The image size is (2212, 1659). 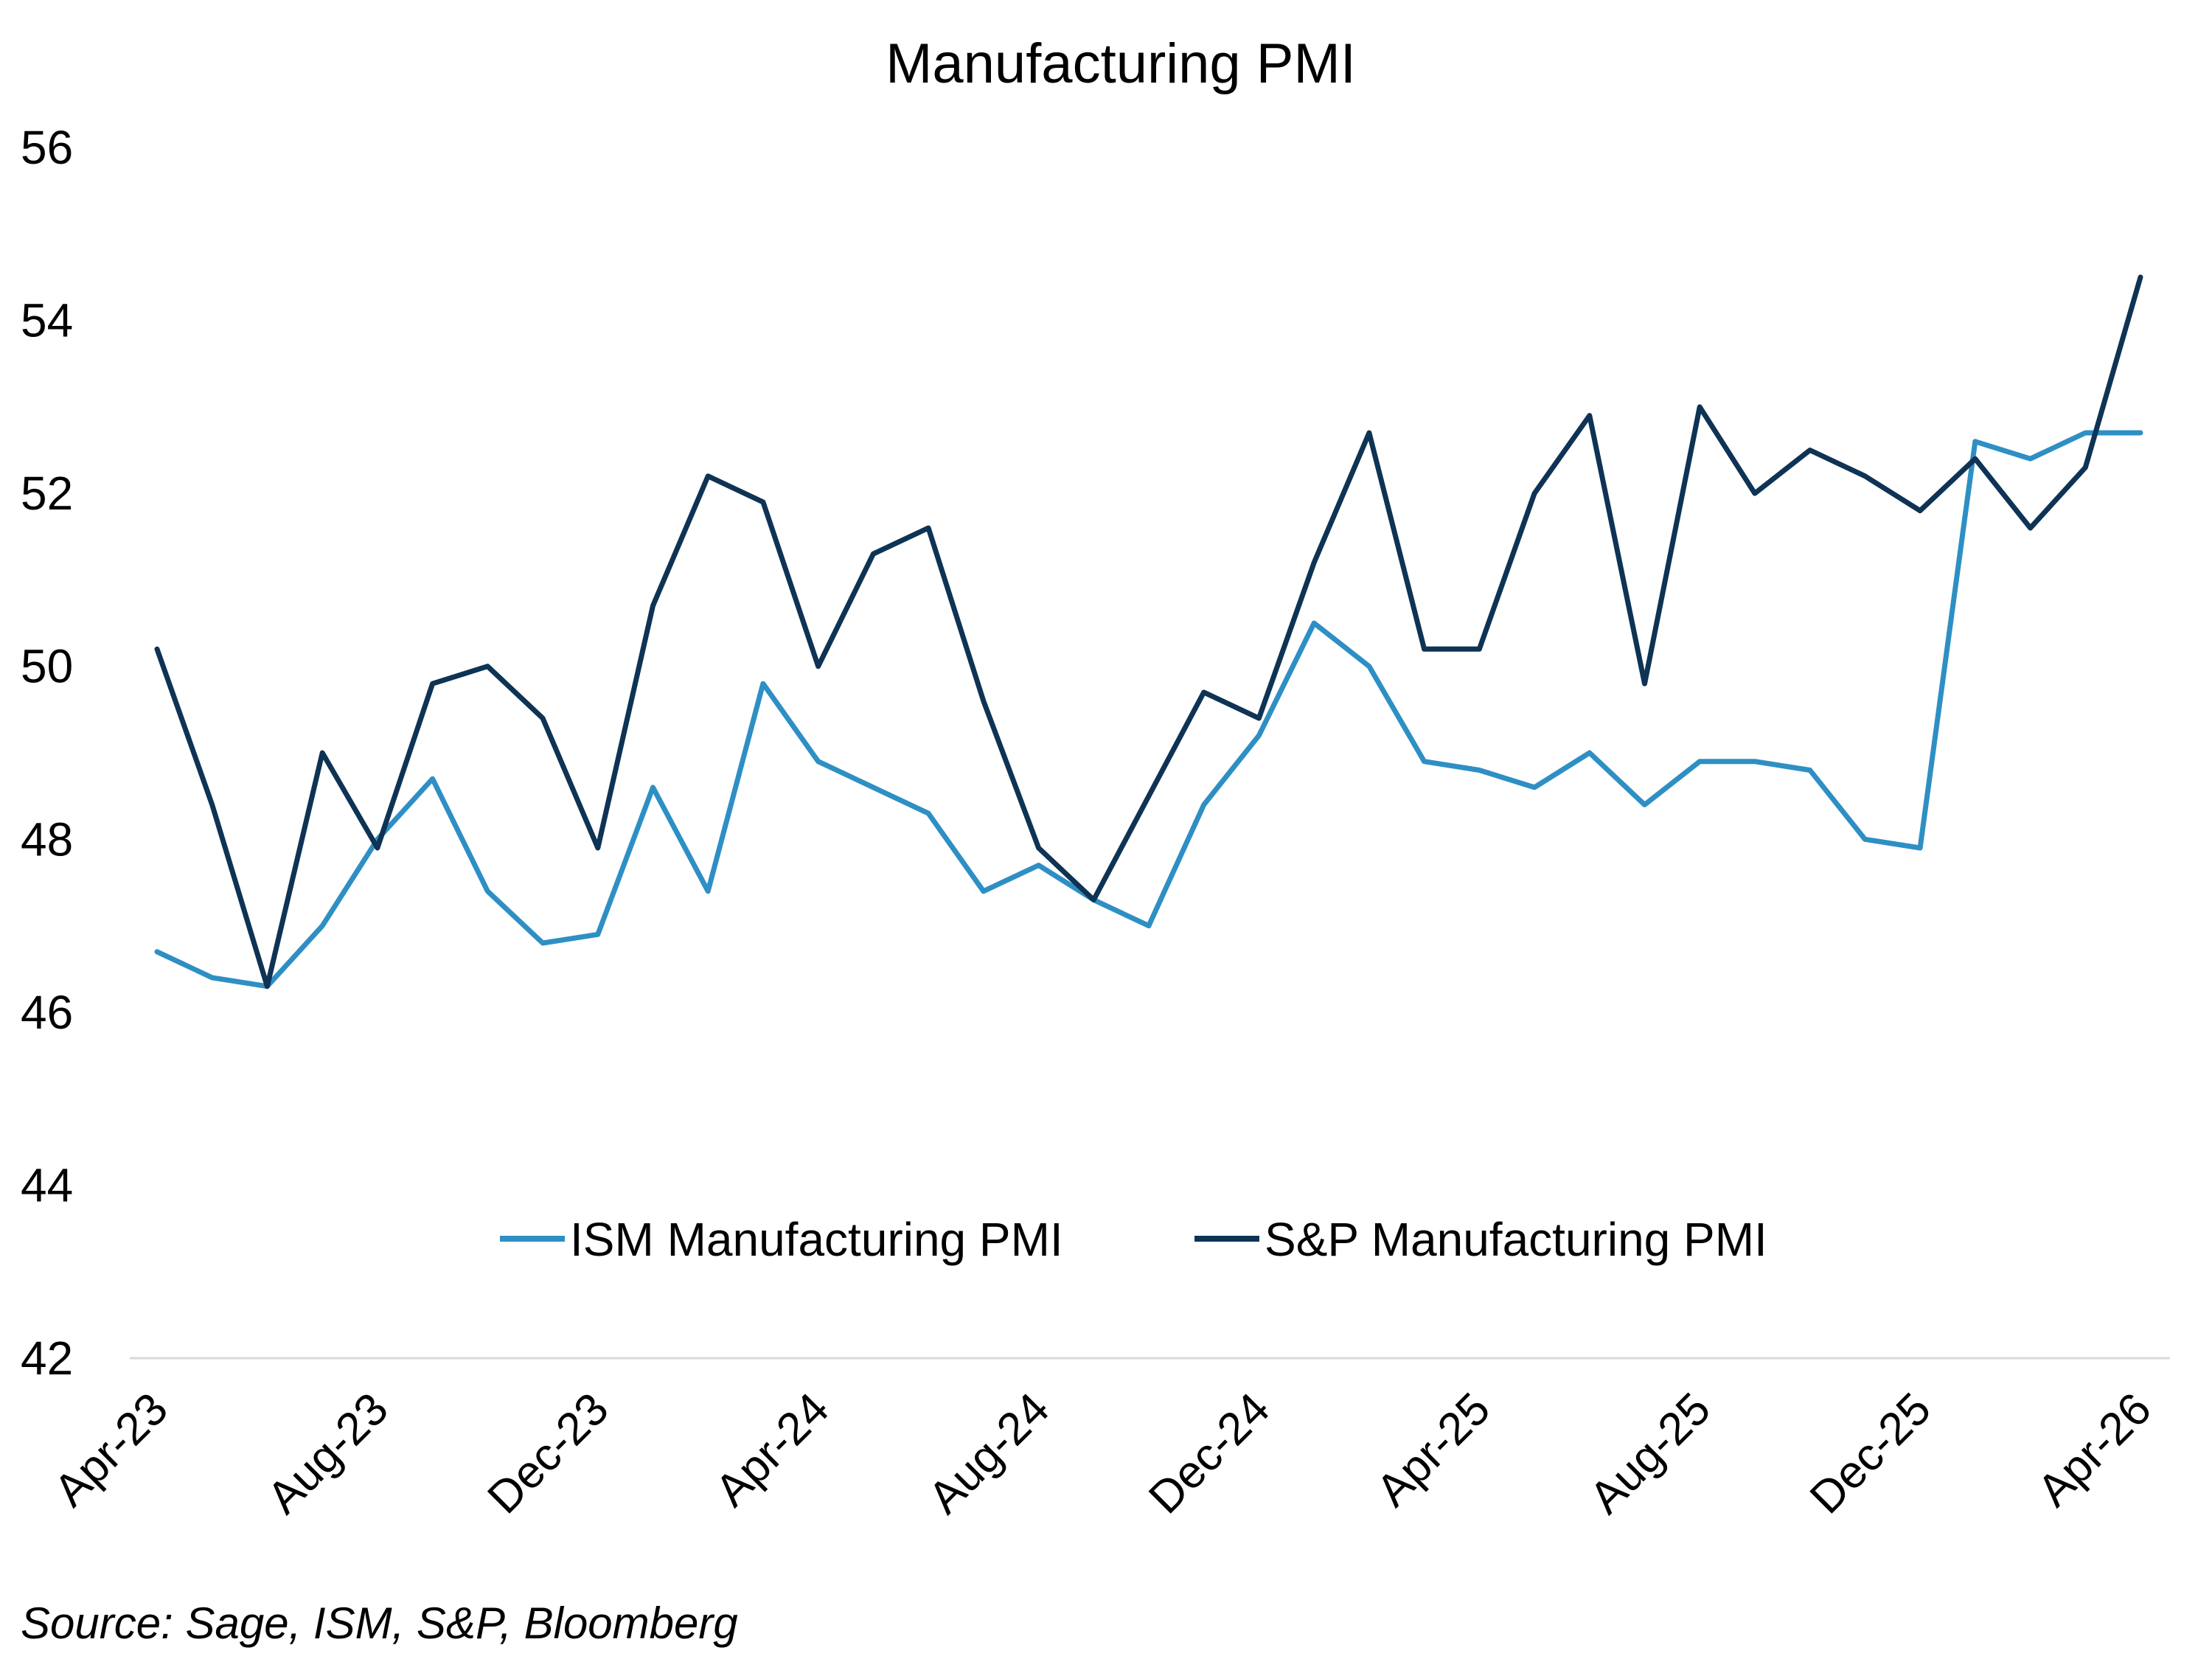 I want to click on y-tick-label: 48, so click(x=47, y=839).